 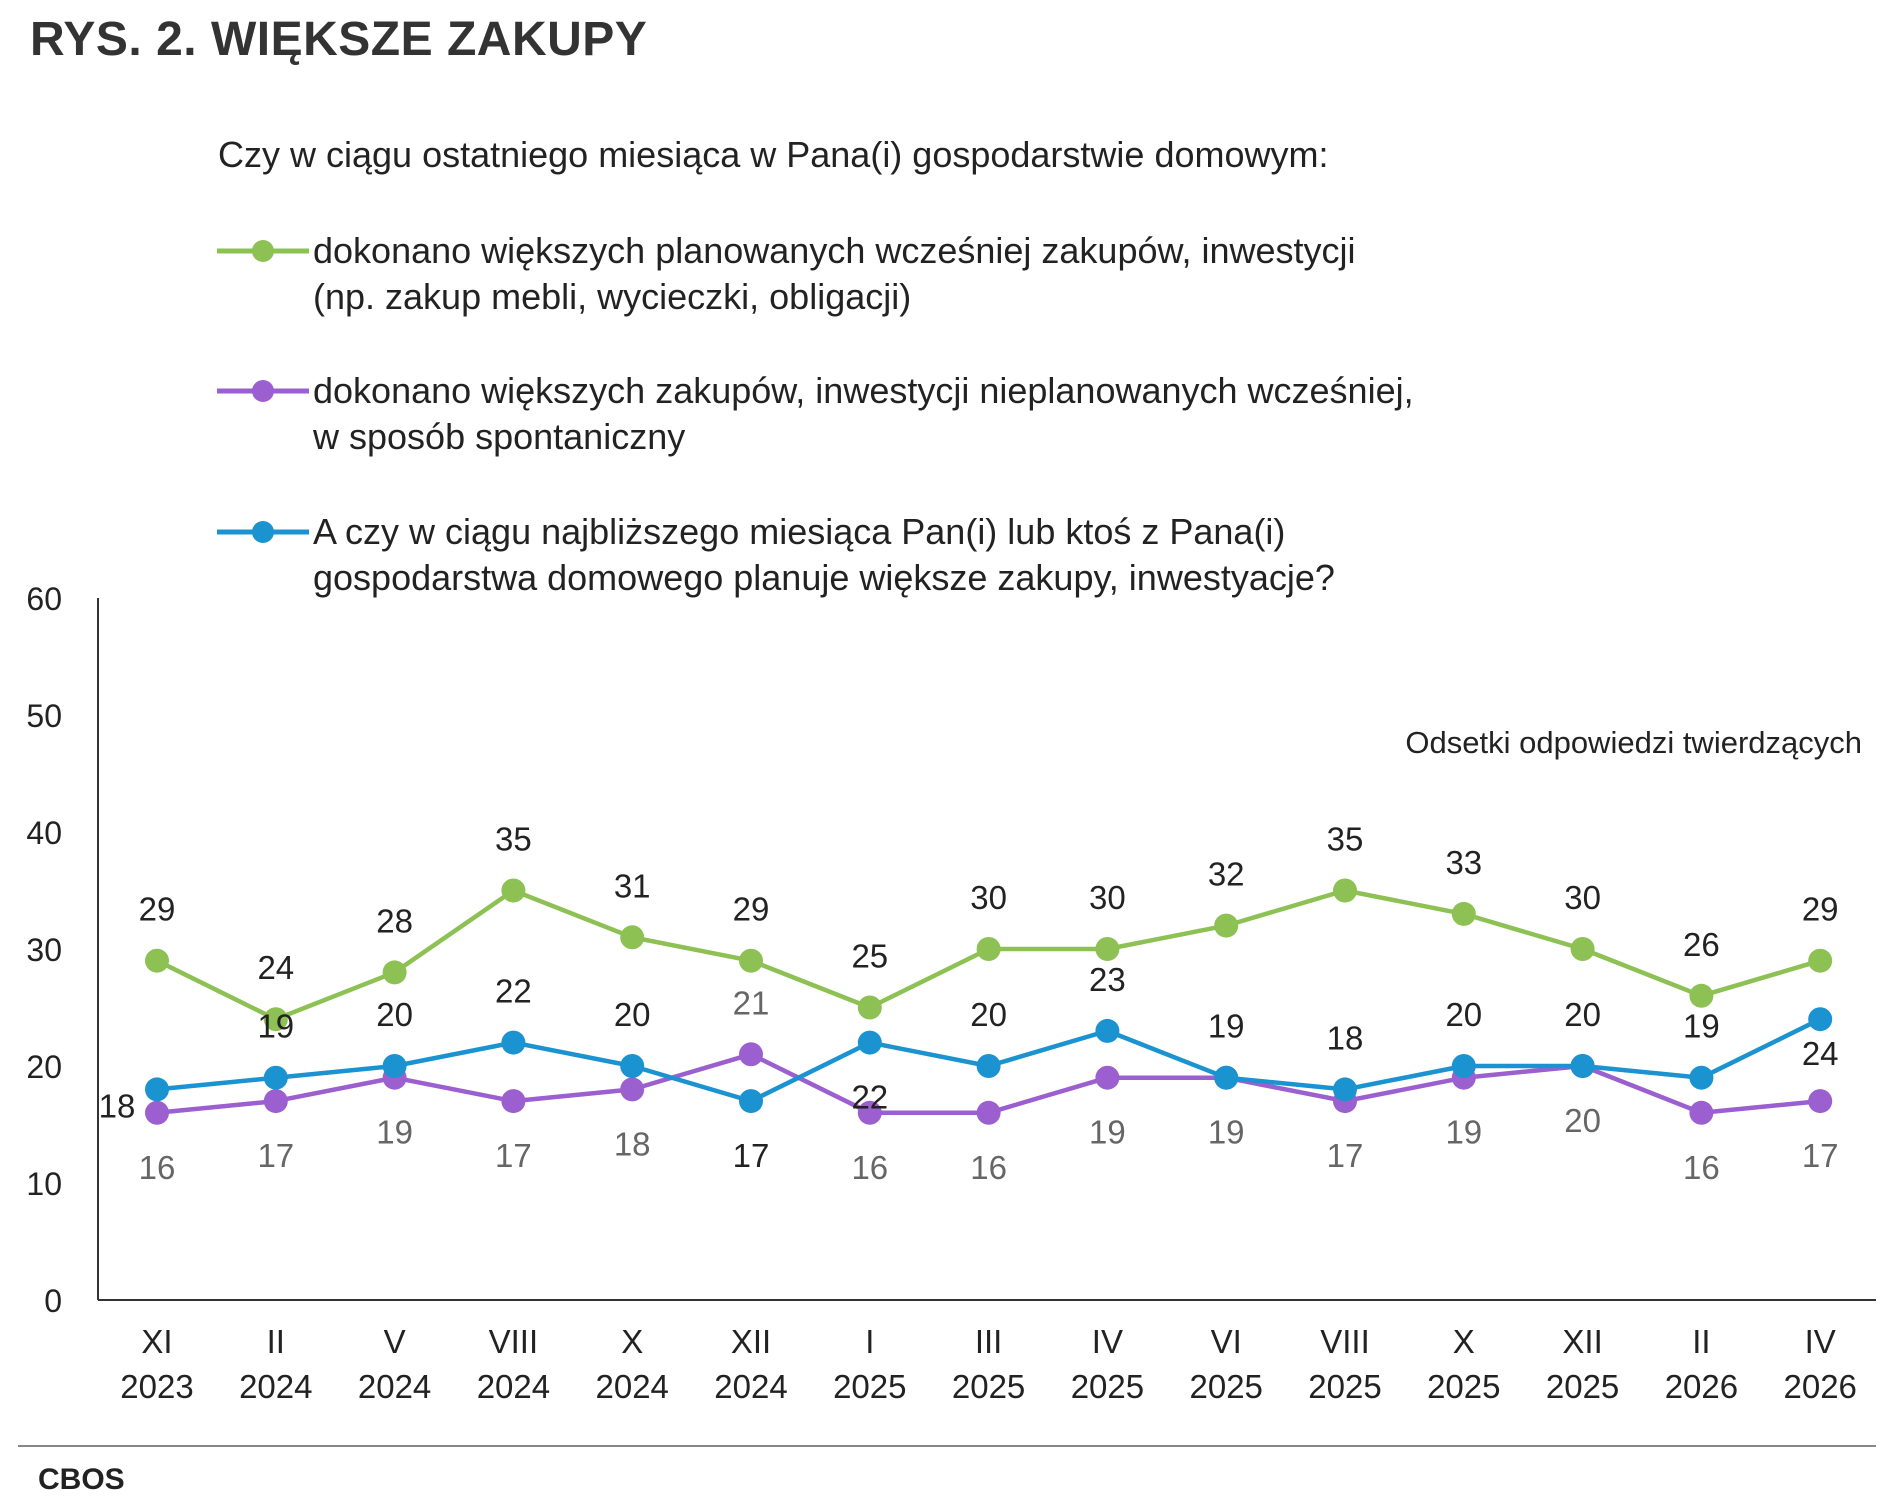 I want to click on x-tick-label: I, so click(x=869, y=1341).